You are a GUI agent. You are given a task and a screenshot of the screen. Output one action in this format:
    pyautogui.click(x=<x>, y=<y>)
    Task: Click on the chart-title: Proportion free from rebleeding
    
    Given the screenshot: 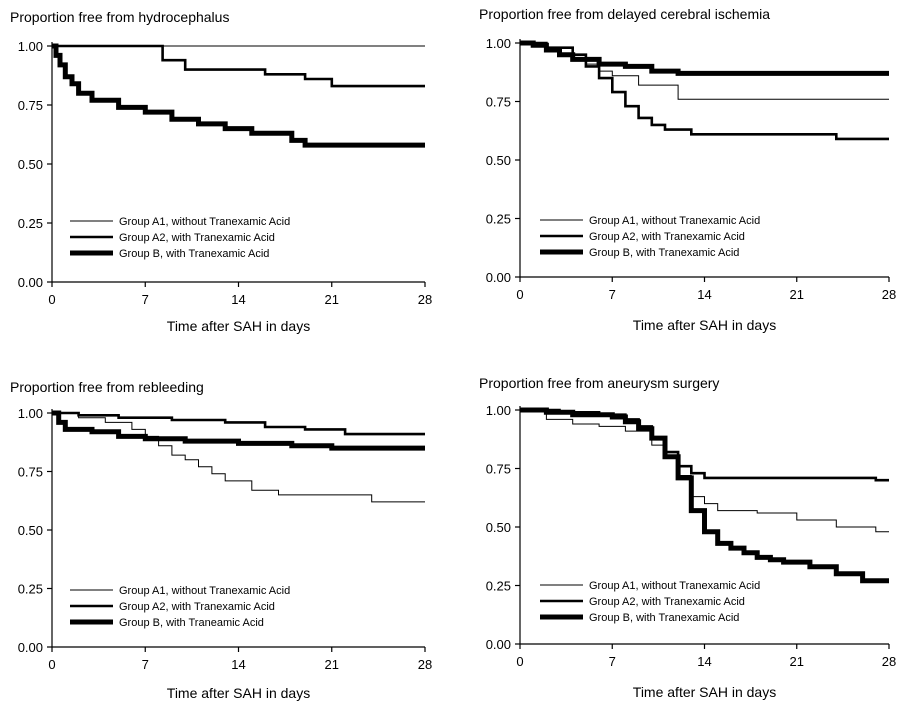 What is the action you would take?
    pyautogui.click(x=107, y=387)
    